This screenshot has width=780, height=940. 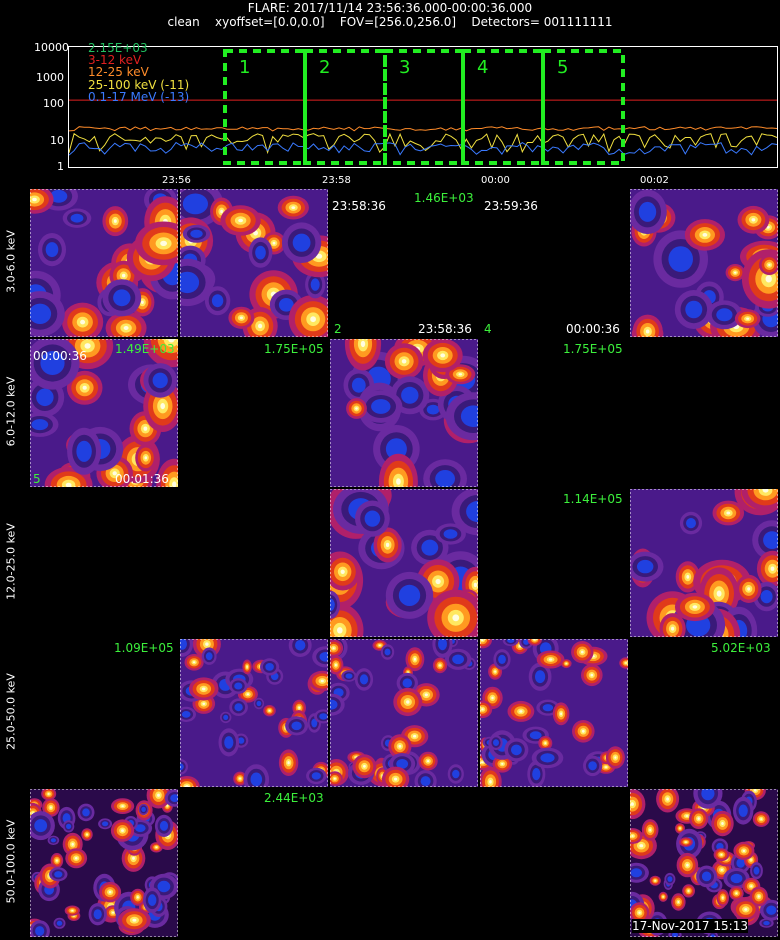 I want to click on y-tick-label: 1000, so click(x=50, y=77).